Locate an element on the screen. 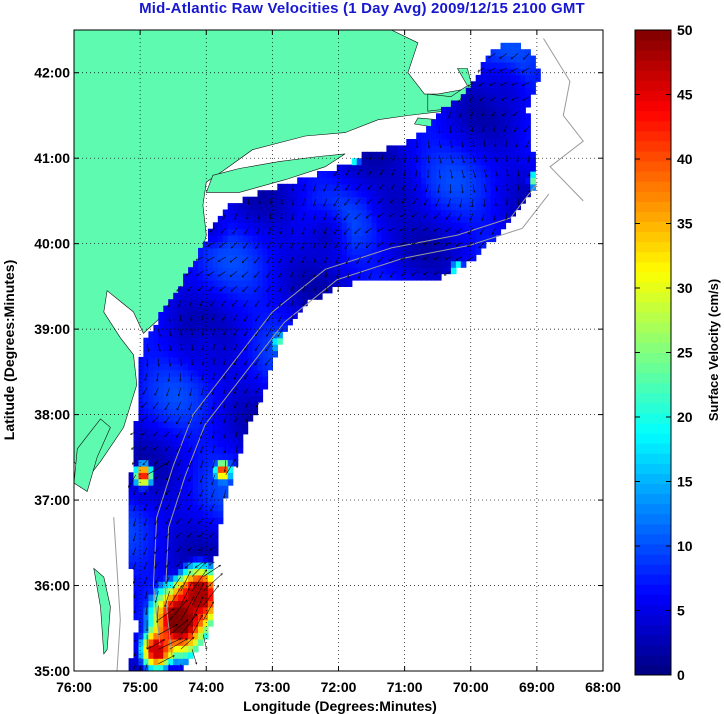  x-tick-label: 70:00 is located at coordinates (471, 687).